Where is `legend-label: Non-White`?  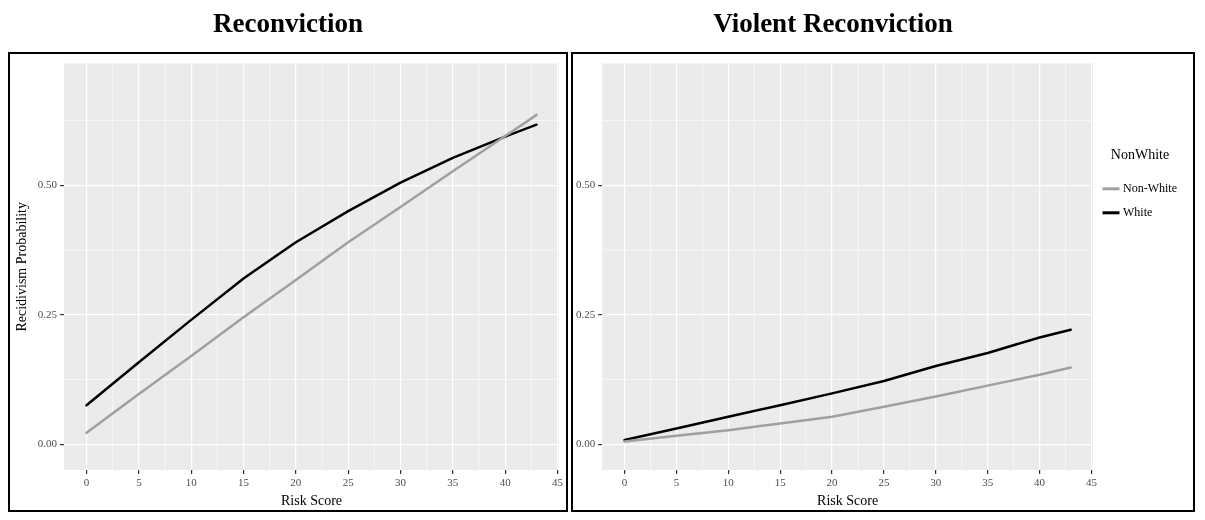 legend-label: Non-White is located at coordinates (1150, 187).